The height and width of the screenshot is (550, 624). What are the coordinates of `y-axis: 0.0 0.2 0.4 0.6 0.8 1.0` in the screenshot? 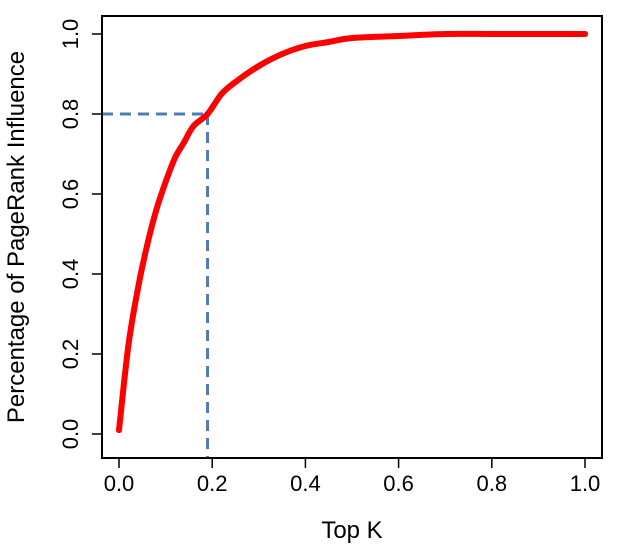 It's located at (80, 234).